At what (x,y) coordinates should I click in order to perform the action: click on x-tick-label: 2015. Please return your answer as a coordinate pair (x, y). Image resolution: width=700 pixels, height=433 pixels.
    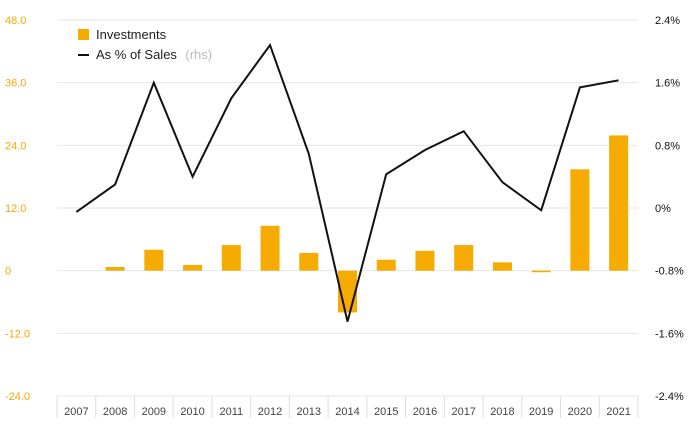
    Looking at the image, I should click on (386, 412).